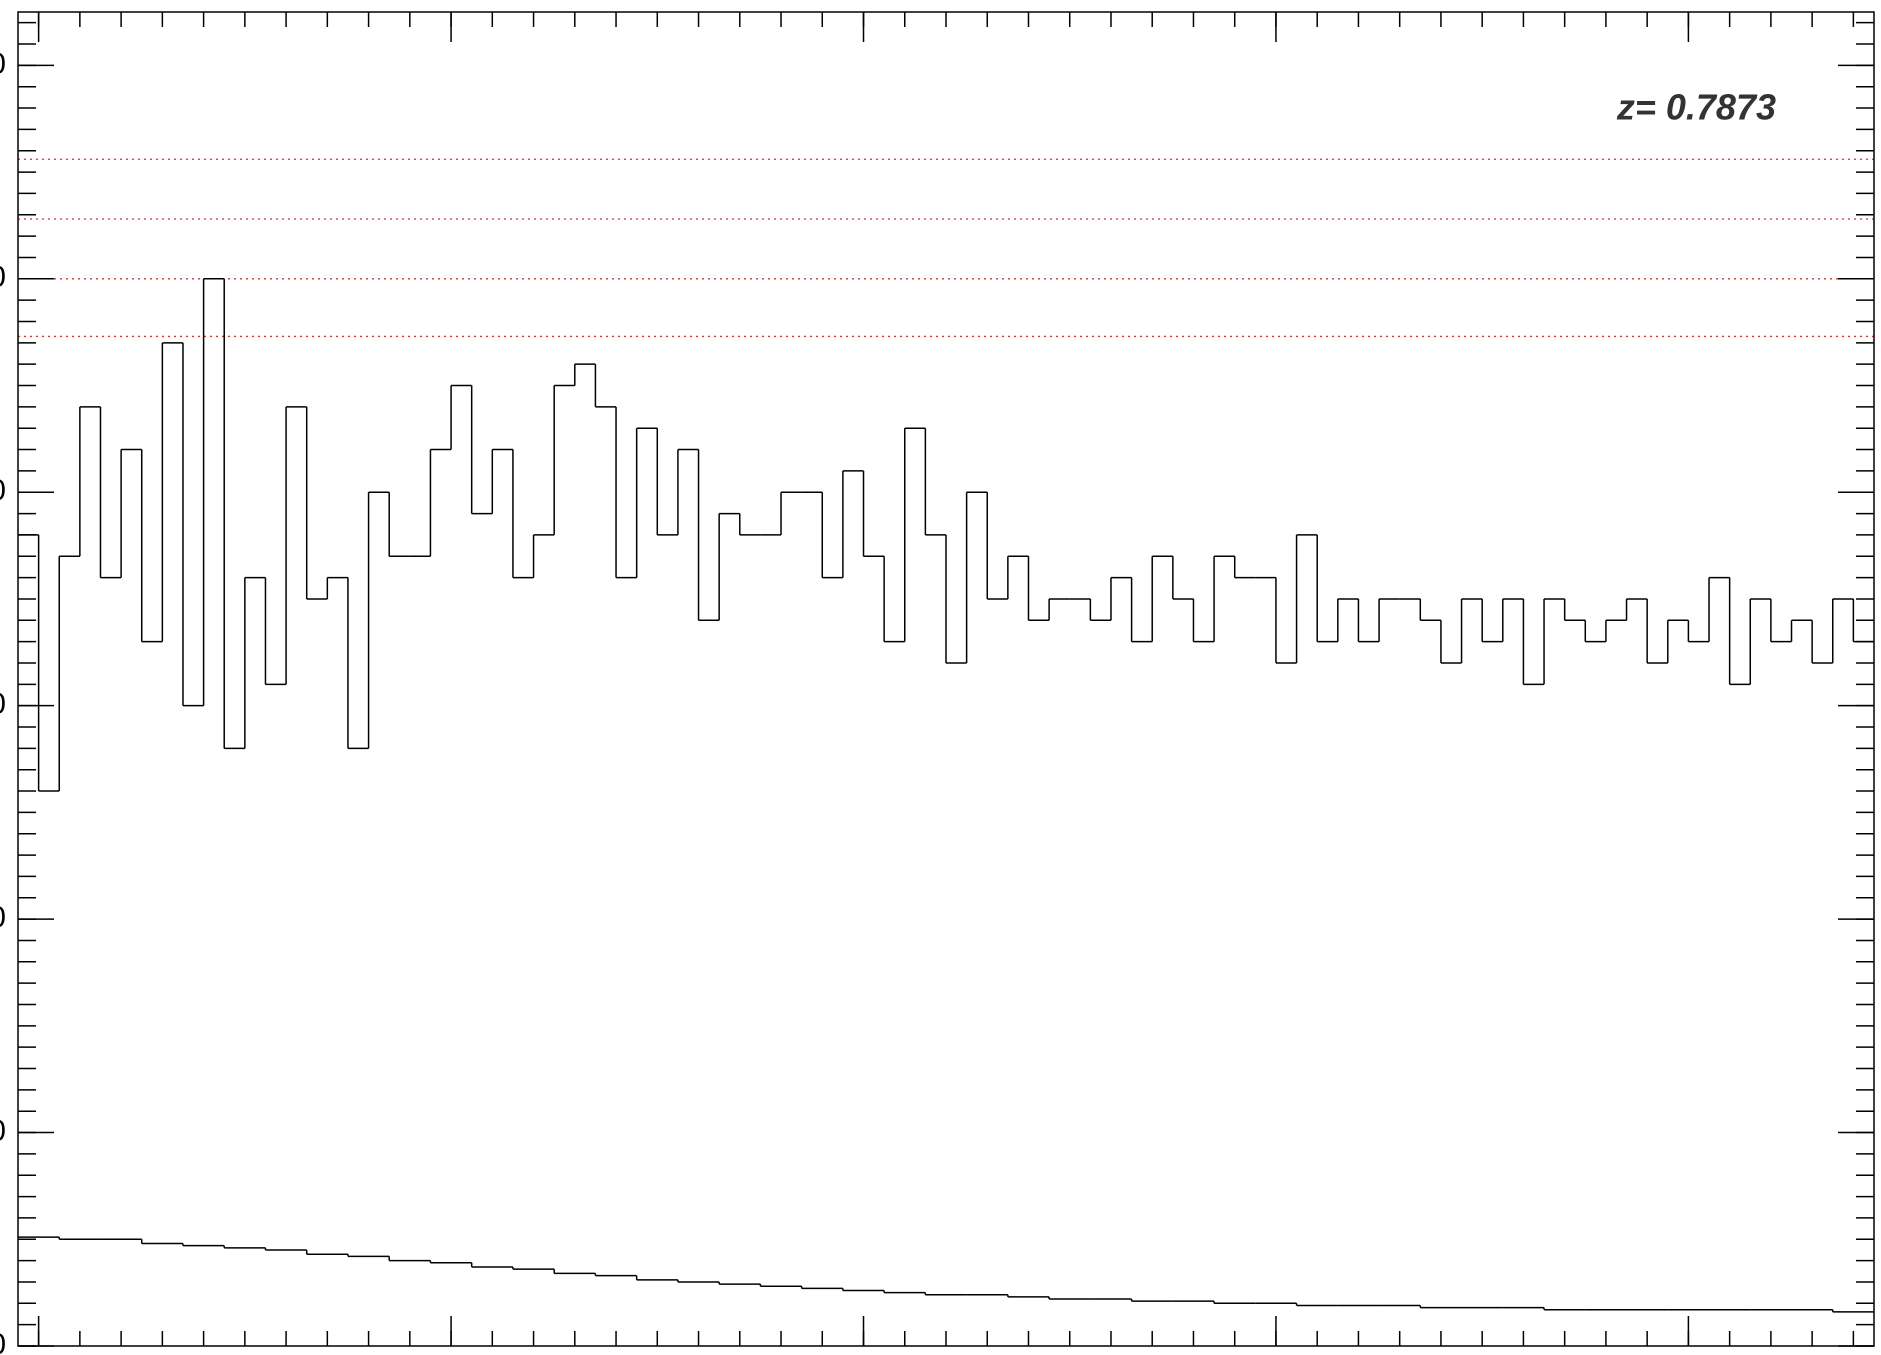 This screenshot has height=1355, width=1881. What do you see at coordinates (3, 917) in the screenshot?
I see `y-tick-label: 20` at bounding box center [3, 917].